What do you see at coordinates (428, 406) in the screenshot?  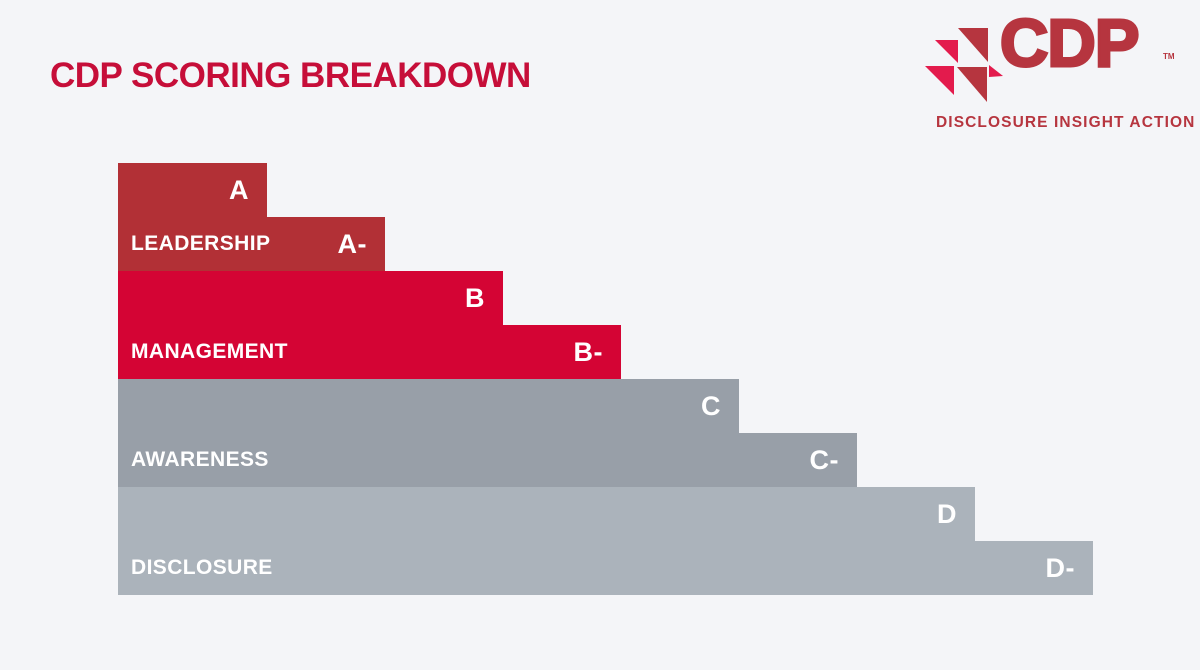 I see `stair-step-c: C` at bounding box center [428, 406].